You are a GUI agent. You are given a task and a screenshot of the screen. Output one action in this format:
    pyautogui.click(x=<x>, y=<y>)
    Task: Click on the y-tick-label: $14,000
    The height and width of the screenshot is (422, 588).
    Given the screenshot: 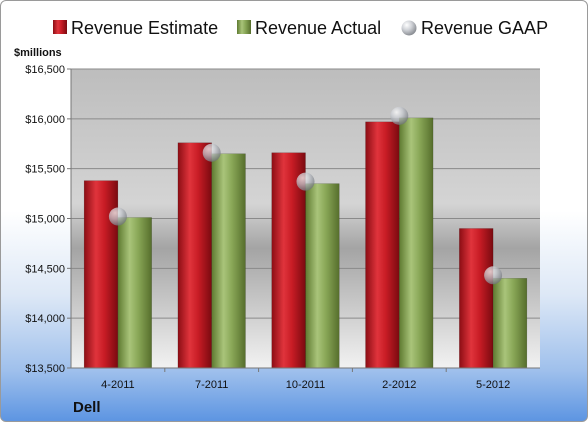 What is the action you would take?
    pyautogui.click(x=45, y=319)
    